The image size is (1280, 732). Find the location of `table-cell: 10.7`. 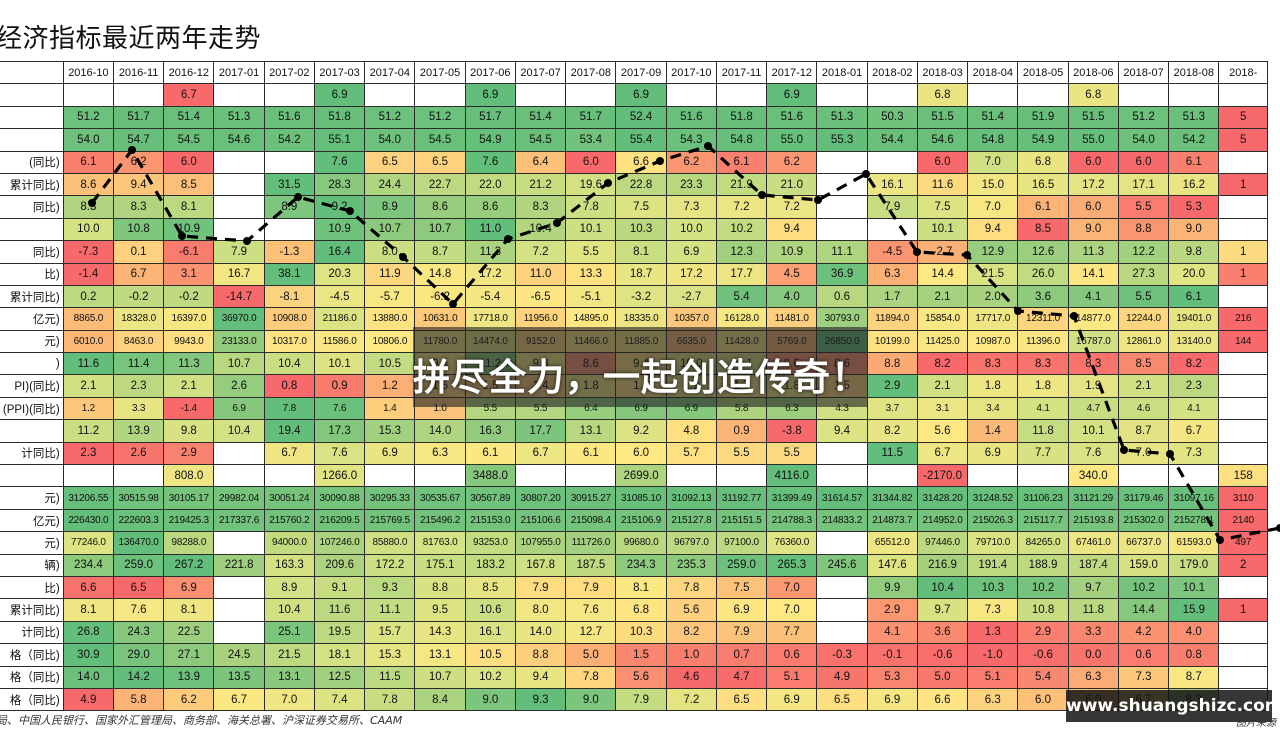

table-cell: 10.7 is located at coordinates (440, 229).